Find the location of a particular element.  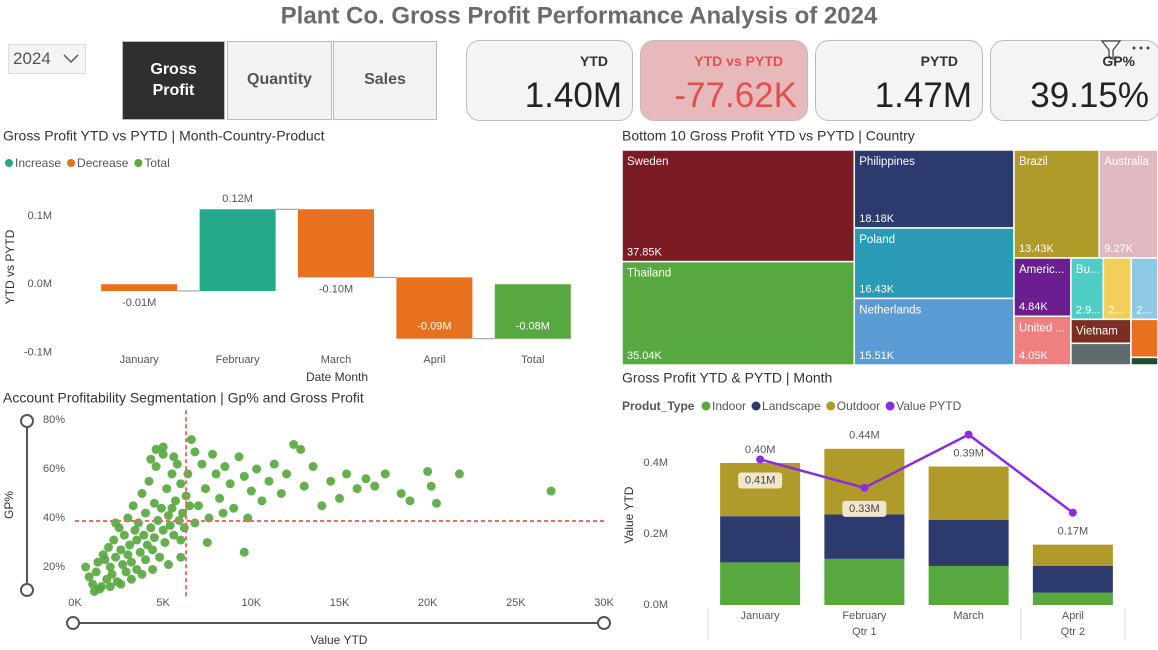

total-label: 0.44M is located at coordinates (864, 436).